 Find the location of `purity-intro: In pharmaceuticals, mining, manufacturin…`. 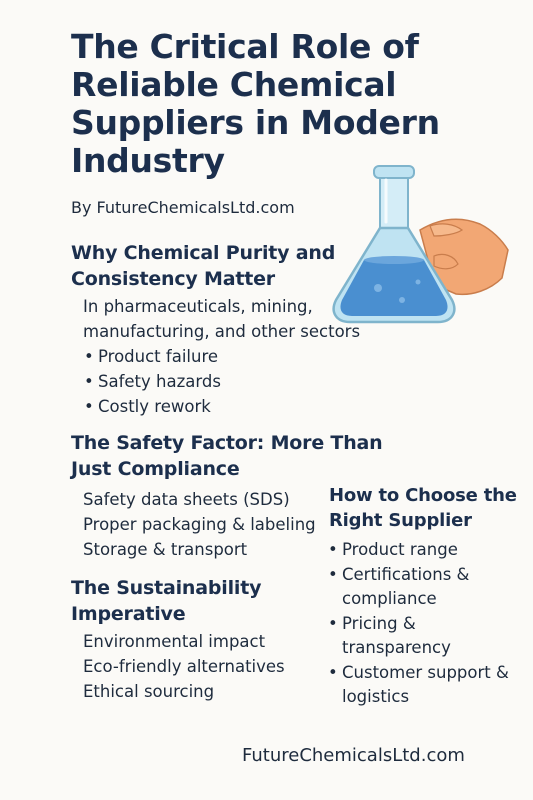

purity-intro: In pharmaceuticals, mining, manufacturin… is located at coordinates (233, 319).